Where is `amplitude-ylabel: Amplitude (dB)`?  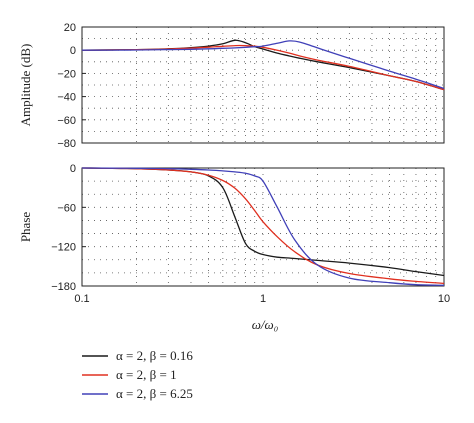
amplitude-ylabel: Amplitude (dB) is located at coordinates (25, 85).